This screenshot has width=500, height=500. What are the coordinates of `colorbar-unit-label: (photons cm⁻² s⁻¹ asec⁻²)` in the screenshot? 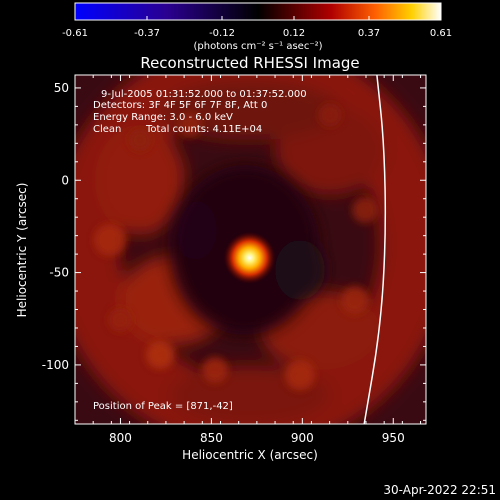 It's located at (257, 46).